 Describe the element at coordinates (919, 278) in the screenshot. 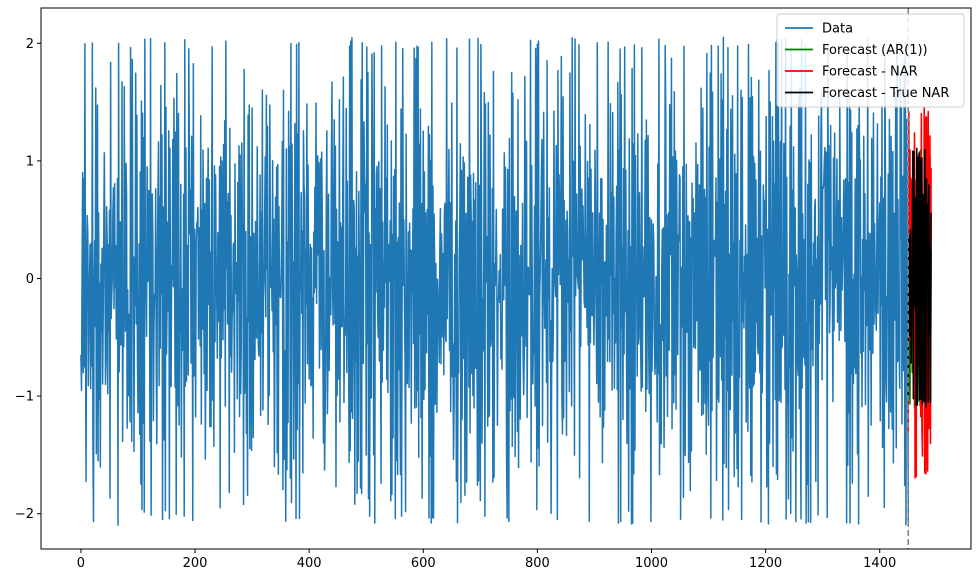

I see `series-line-forecast-true-nar` at that location.